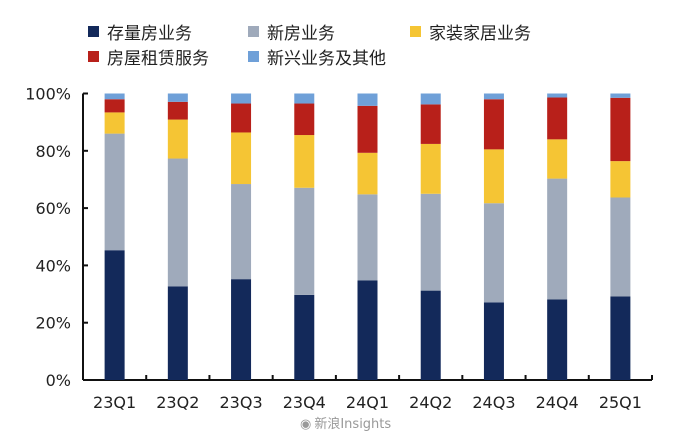  Describe the element at coordinates (53, 265) in the screenshot. I see `y-tick-label: 40%` at that location.